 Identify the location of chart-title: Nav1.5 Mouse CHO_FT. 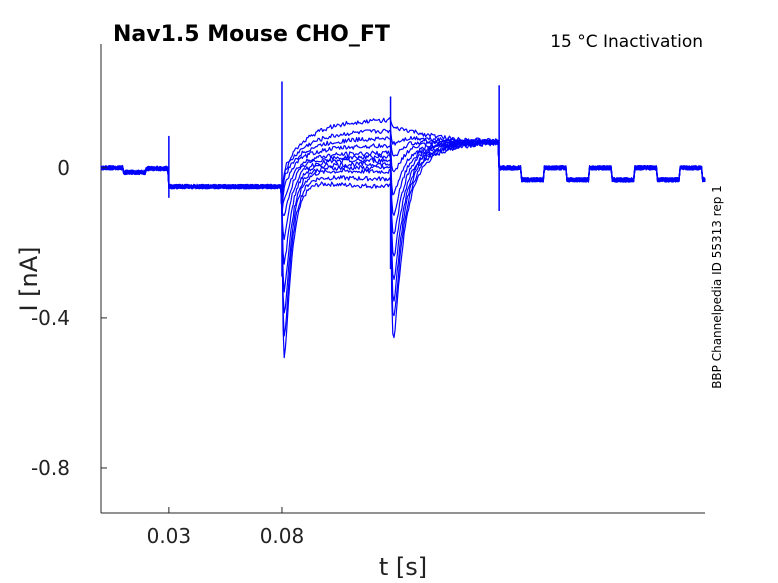
(251, 34).